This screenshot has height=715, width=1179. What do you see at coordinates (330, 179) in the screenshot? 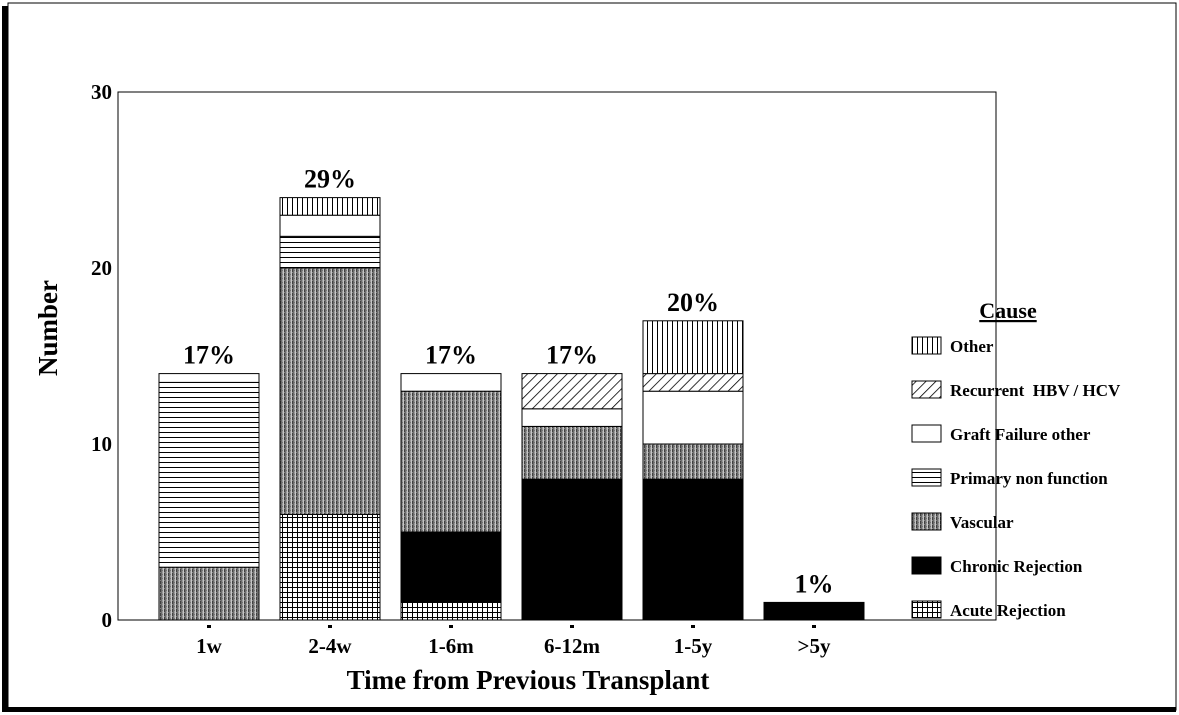
I see `bar-percent-label: 29%` at bounding box center [330, 179].